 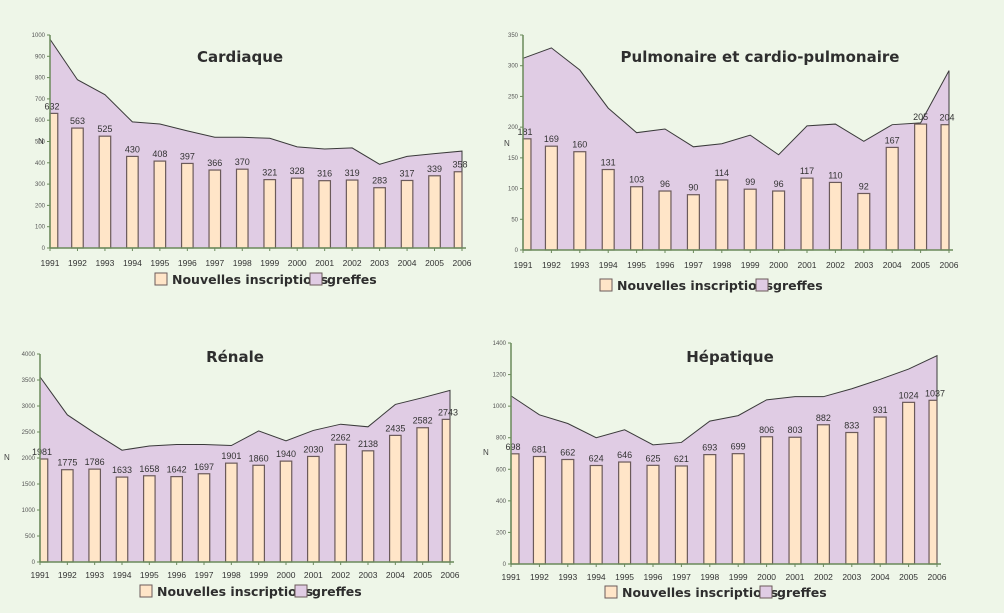 I want to click on data-label-1997: 90, so click(x=693, y=188).